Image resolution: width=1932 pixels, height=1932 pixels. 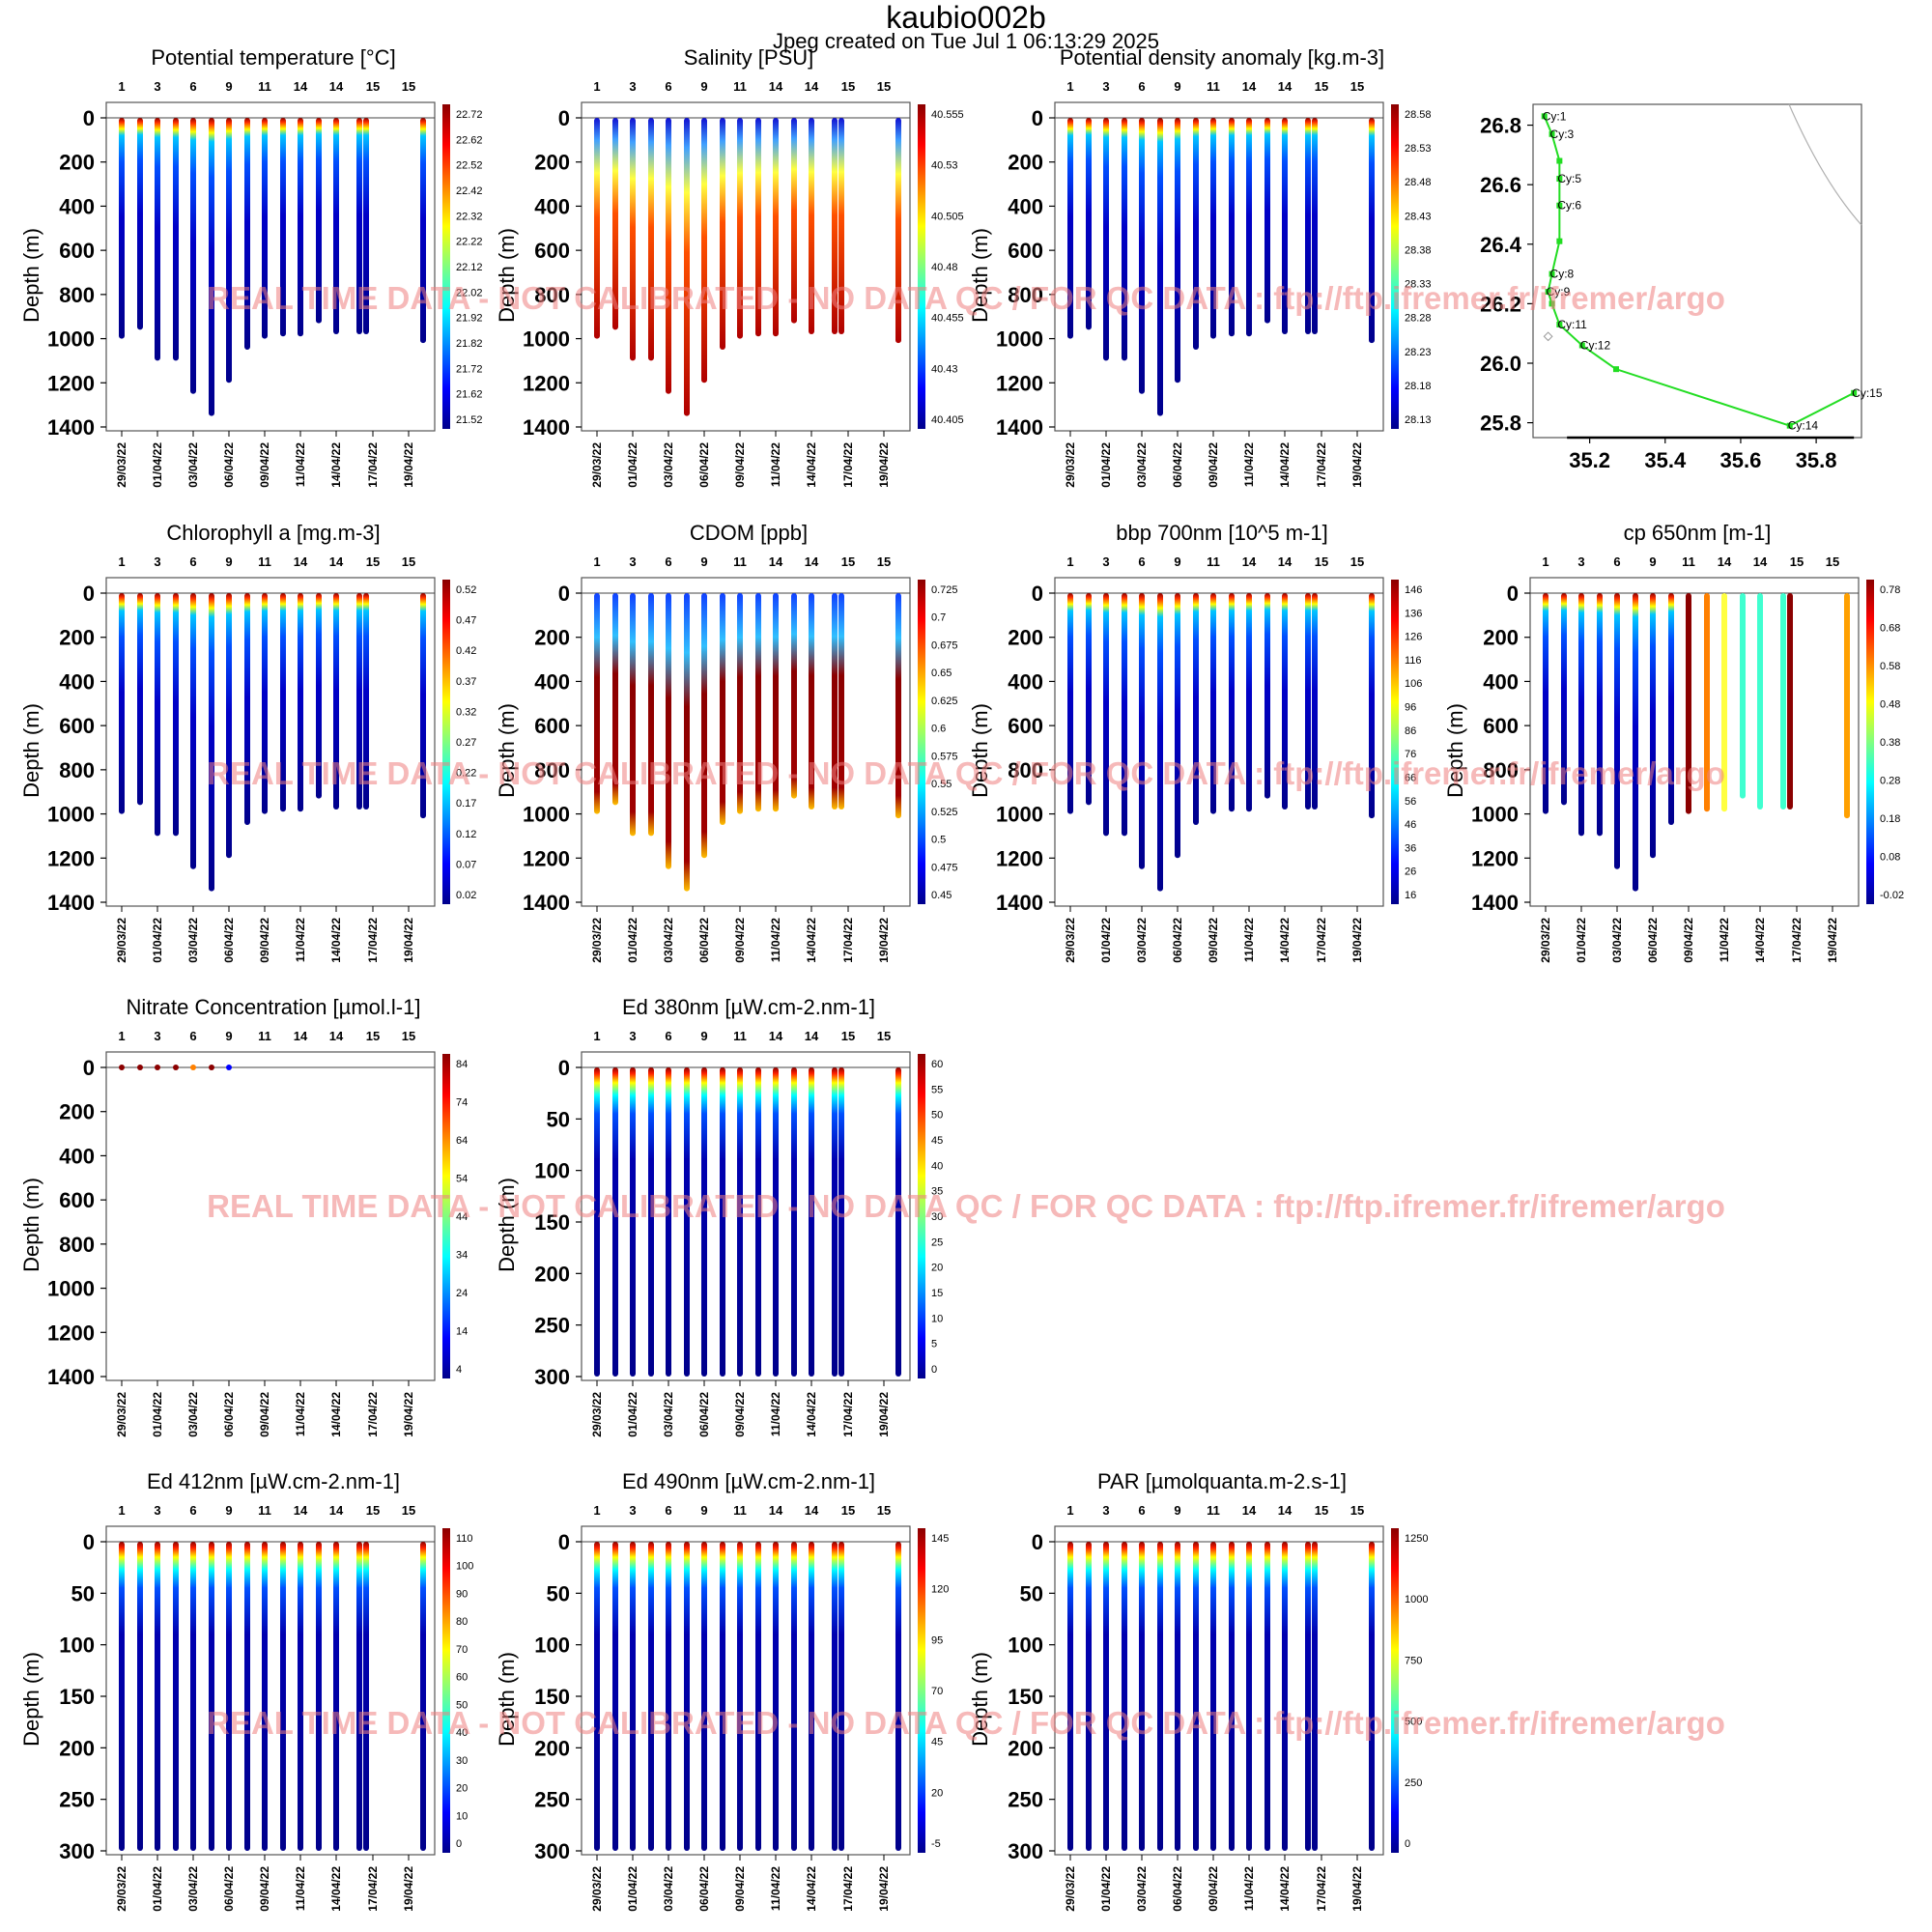 What do you see at coordinates (1037, 594) in the screenshot?
I see `y-tick-label: 0` at bounding box center [1037, 594].